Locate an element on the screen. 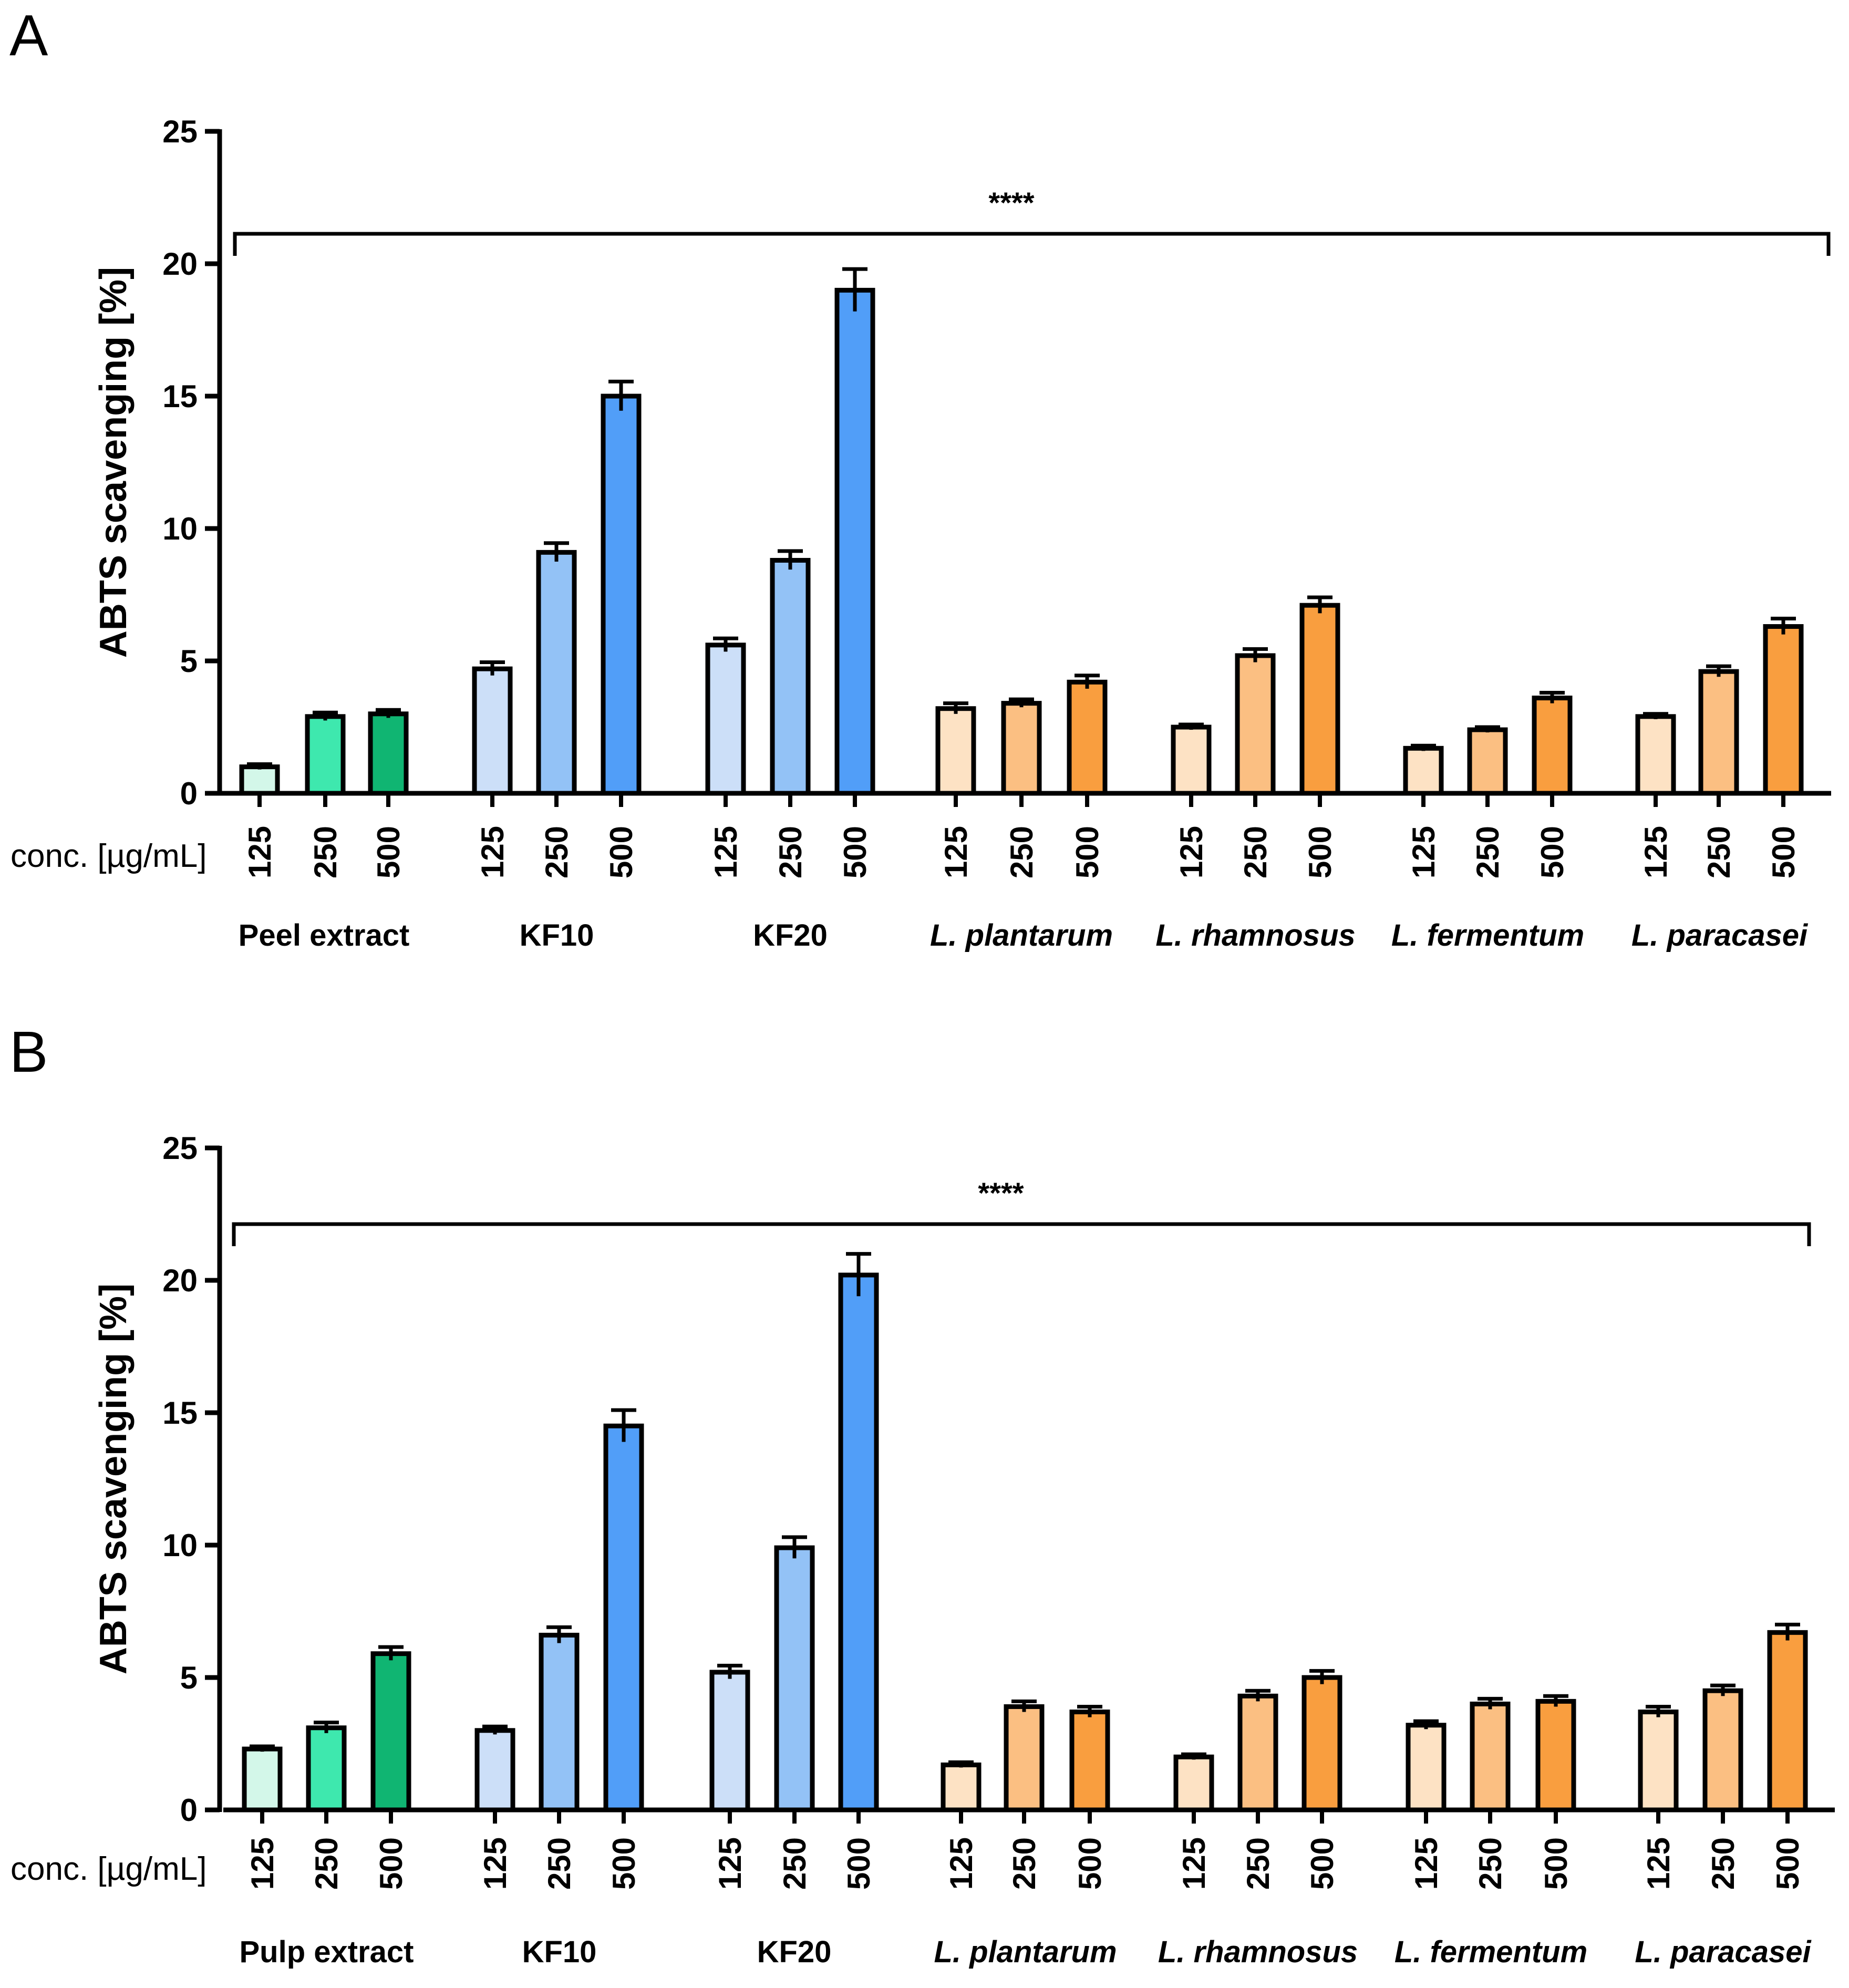 This screenshot has width=1849, height=1988. group-label: L. paracasei is located at coordinates (1723, 1952).